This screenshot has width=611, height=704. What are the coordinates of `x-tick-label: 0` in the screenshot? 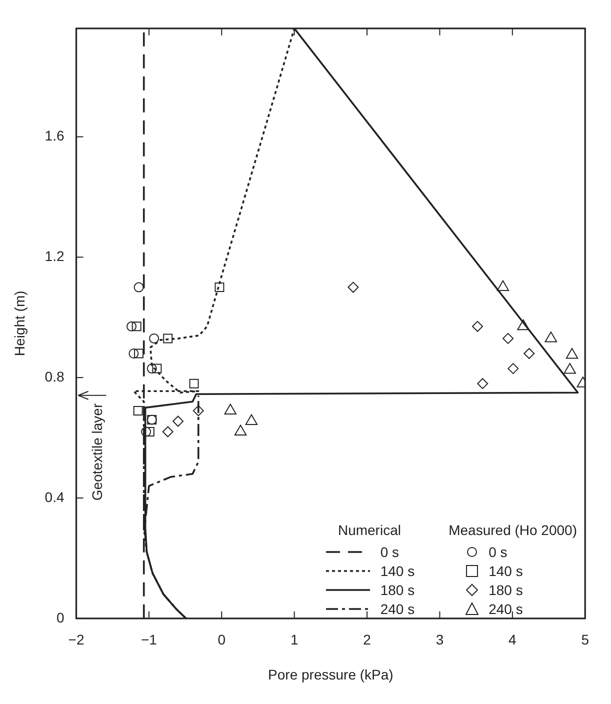 It's located at (222, 640).